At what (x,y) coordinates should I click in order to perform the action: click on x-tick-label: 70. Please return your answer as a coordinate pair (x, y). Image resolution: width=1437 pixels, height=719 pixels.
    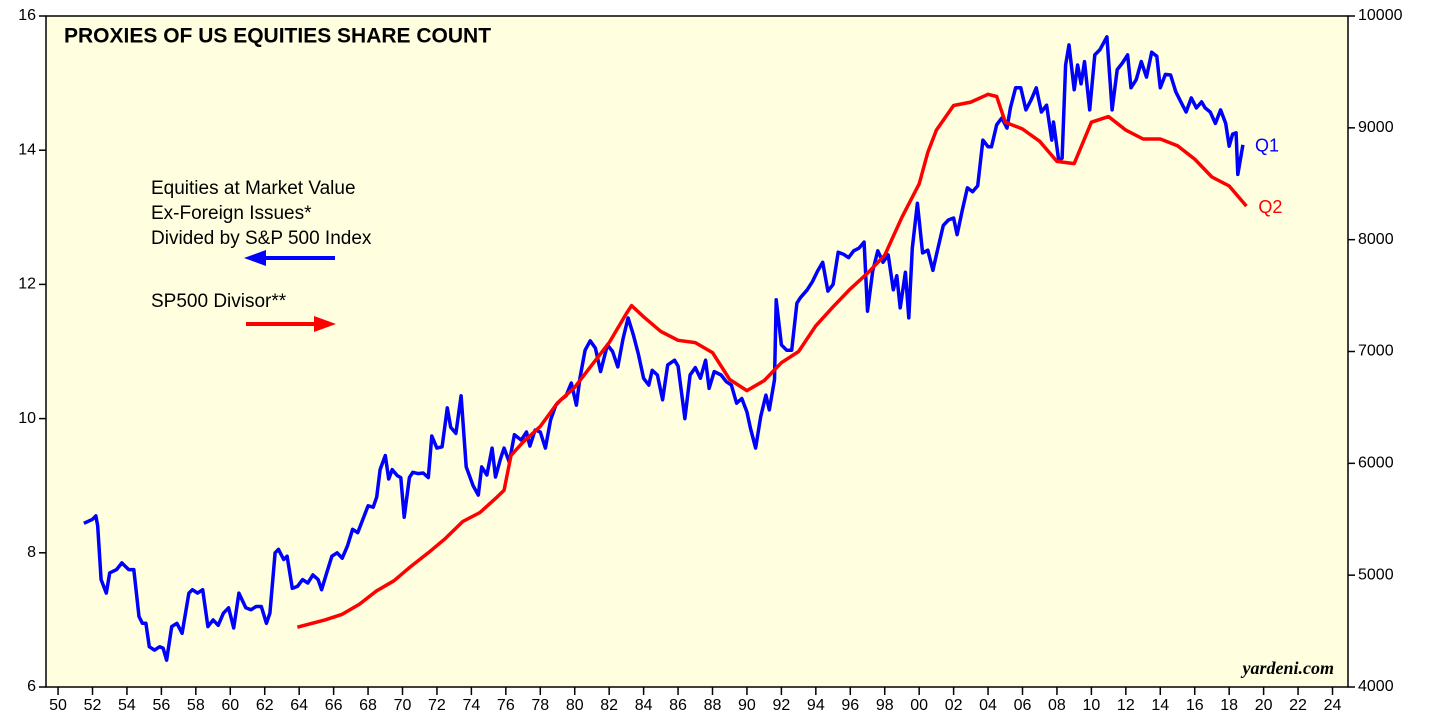
    Looking at the image, I should click on (403, 705).